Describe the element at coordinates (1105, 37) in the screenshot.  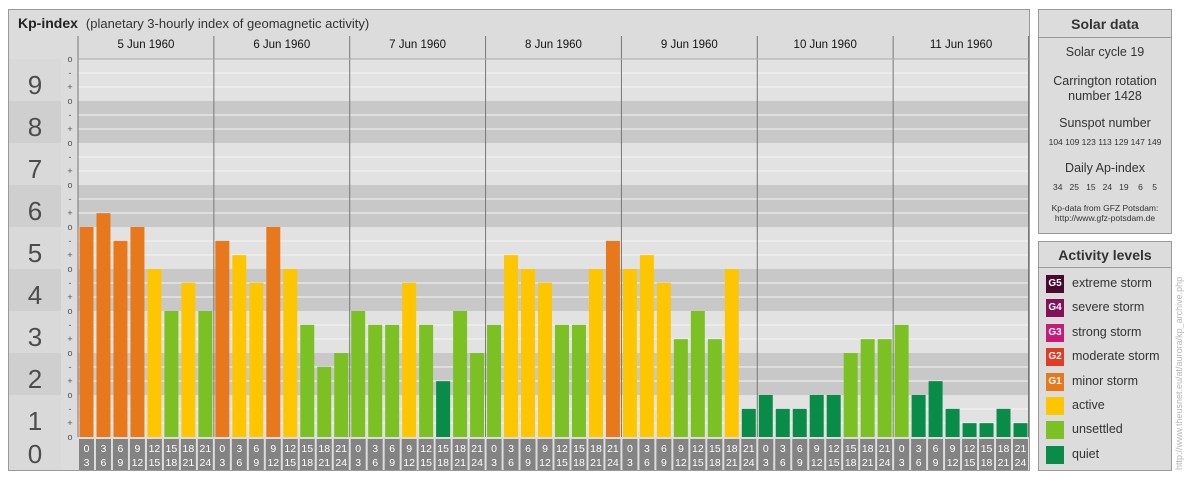
I see `solar-data-divider` at that location.